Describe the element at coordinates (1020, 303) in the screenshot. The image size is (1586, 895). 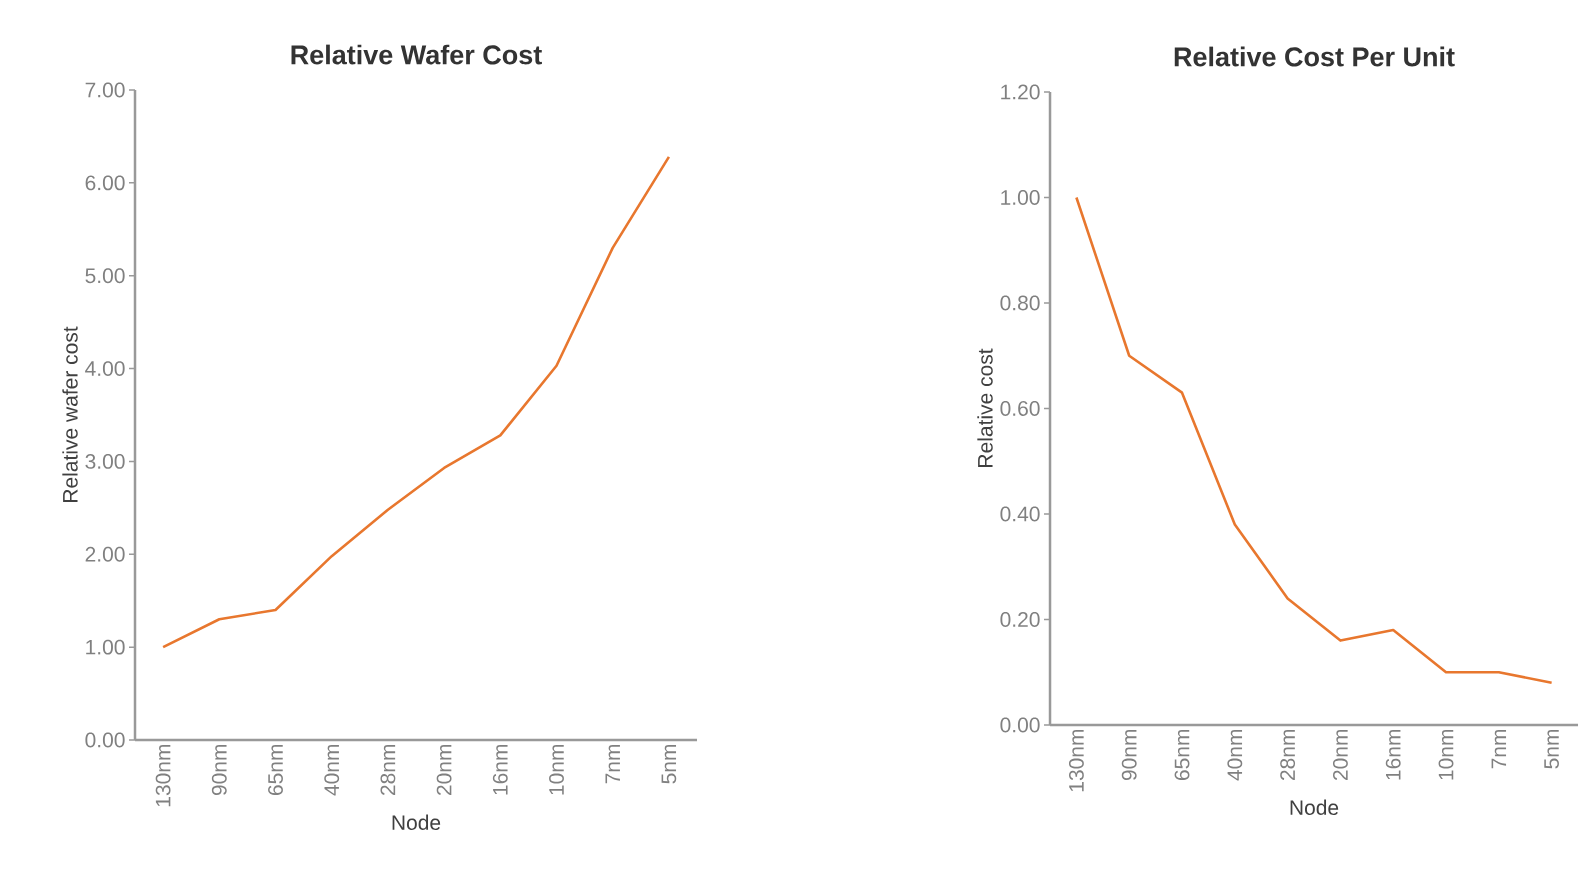
I see `y-tick-label: 0.80` at that location.